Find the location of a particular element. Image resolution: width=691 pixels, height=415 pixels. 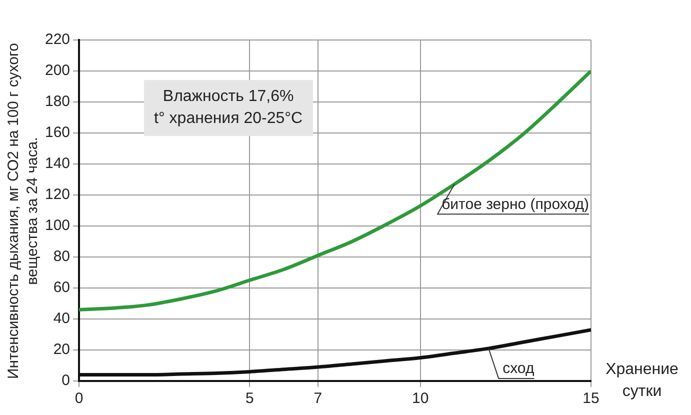

y-tick-label: 200 is located at coordinates (57, 71).